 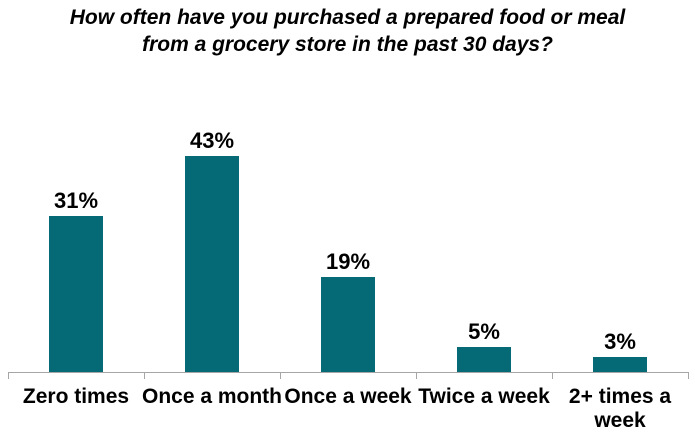 What do you see at coordinates (620, 408) in the screenshot?
I see `x-axis-label: 2+ times a week` at bounding box center [620, 408].